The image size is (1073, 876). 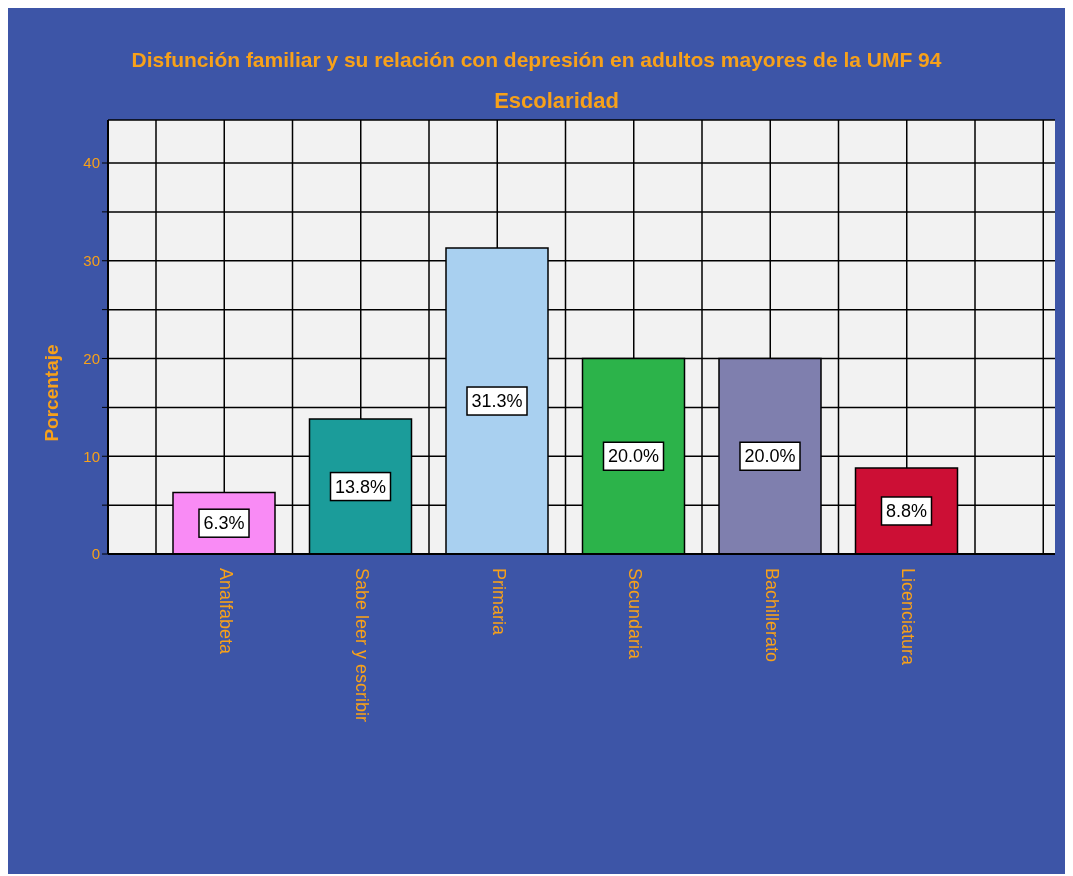 What do you see at coordinates (95, 554) in the screenshot?
I see `y-tick-label: 0` at bounding box center [95, 554].